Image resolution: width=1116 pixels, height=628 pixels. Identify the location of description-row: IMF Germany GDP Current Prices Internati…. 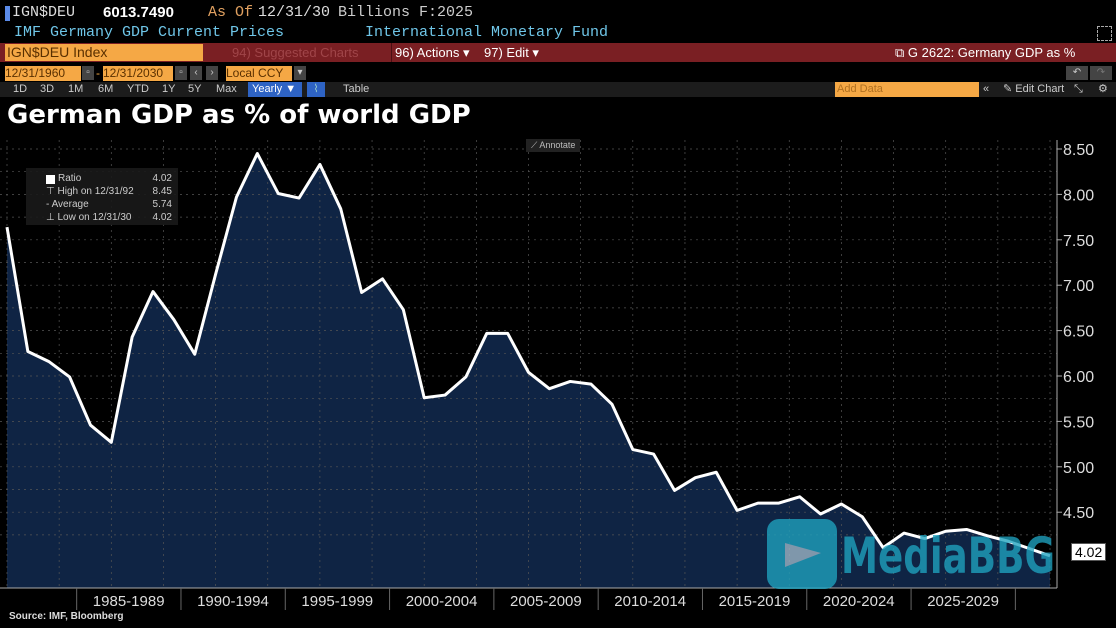
(558, 33).